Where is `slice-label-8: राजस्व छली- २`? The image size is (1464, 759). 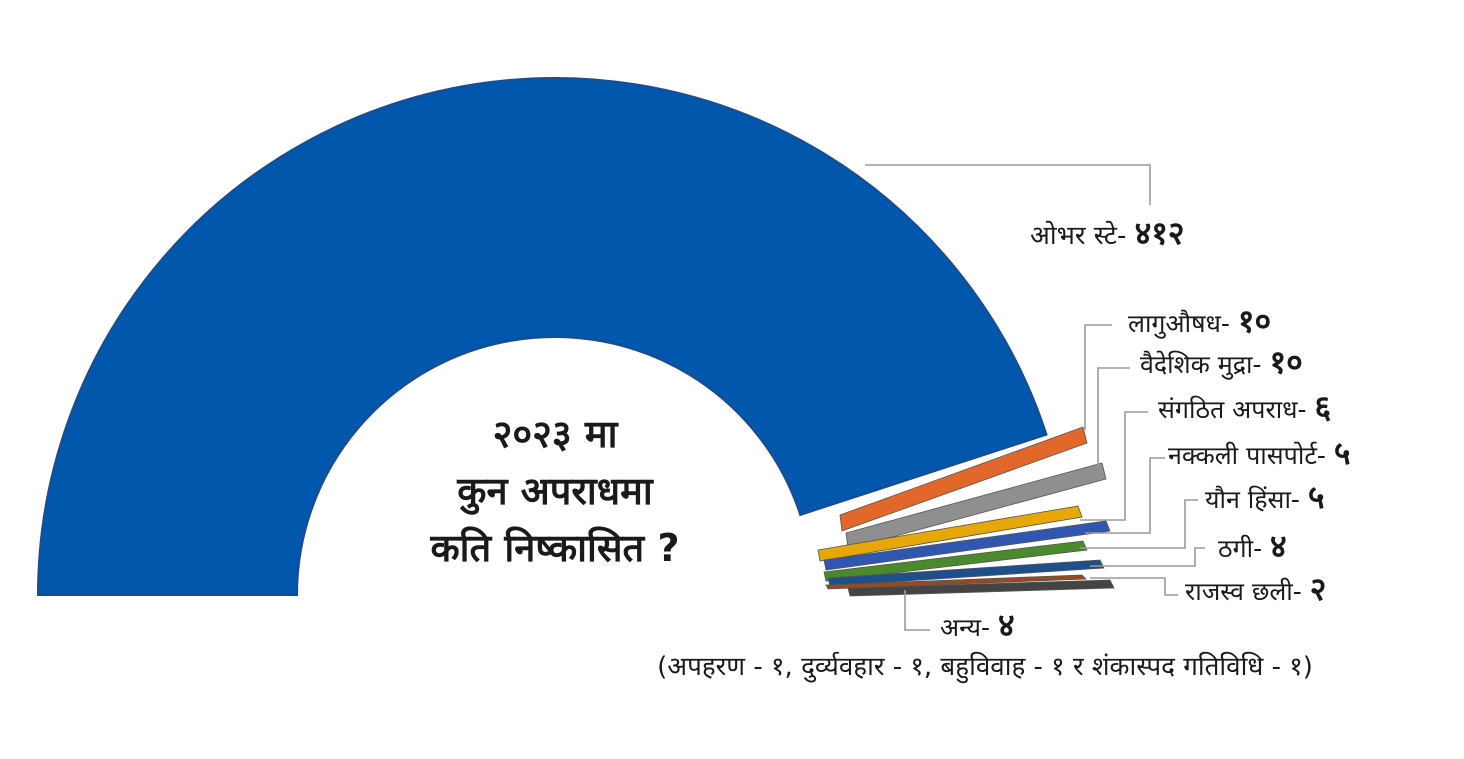
slice-label-8: राजस्व छली- २ is located at coordinates (1255, 589).